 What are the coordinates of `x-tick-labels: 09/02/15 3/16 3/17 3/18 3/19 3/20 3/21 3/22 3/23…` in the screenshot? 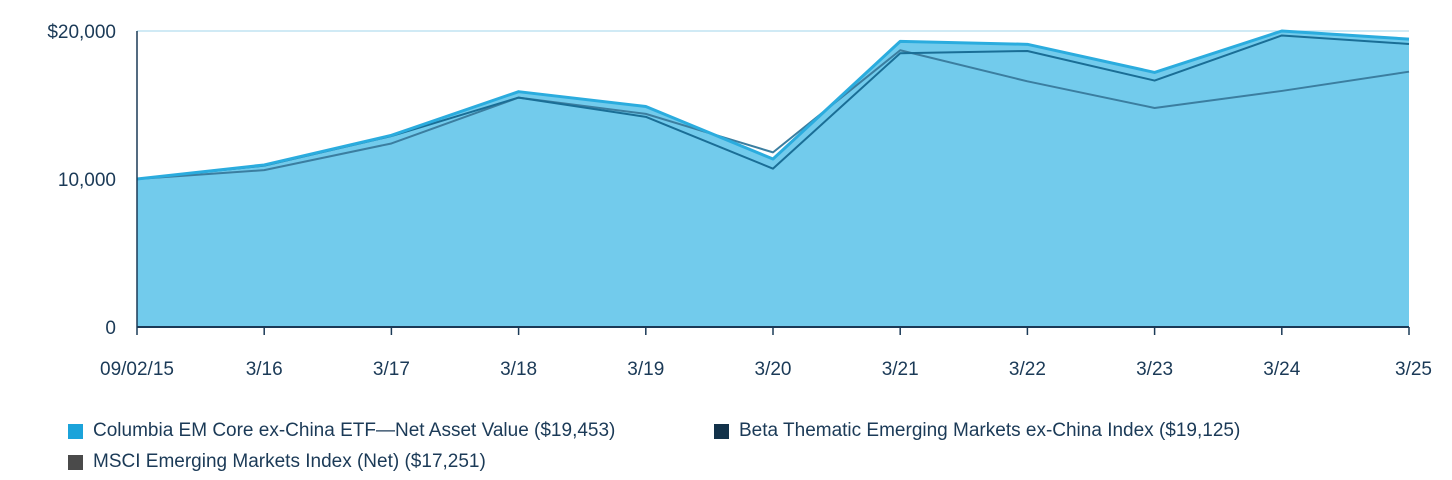 It's located at (766, 369).